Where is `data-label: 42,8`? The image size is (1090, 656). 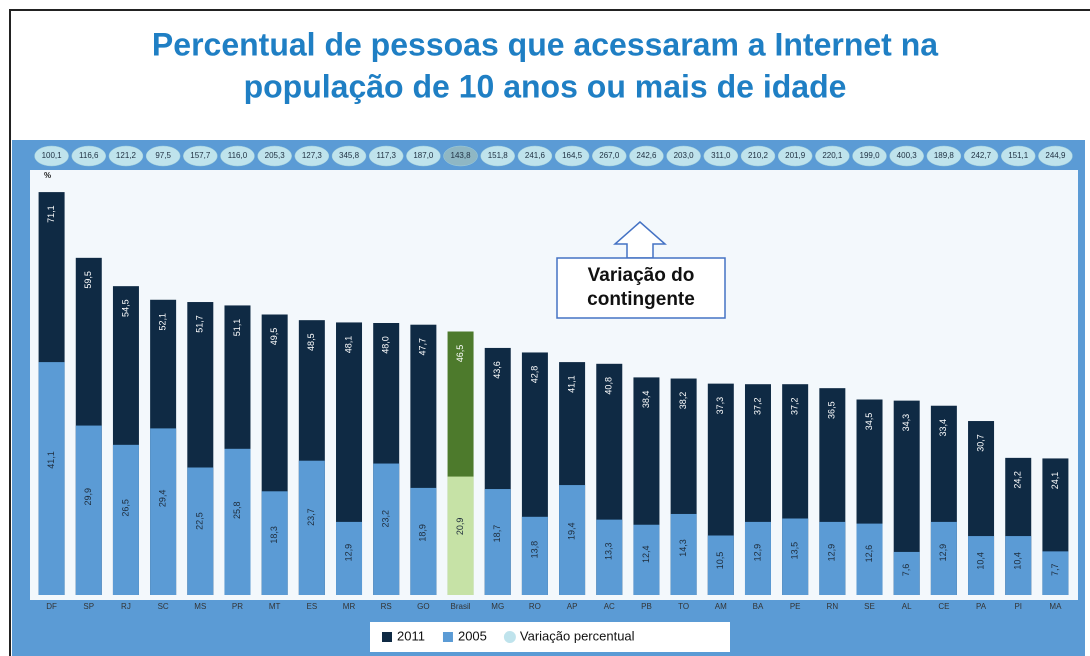
data-label: 42,8 is located at coordinates (534, 375).